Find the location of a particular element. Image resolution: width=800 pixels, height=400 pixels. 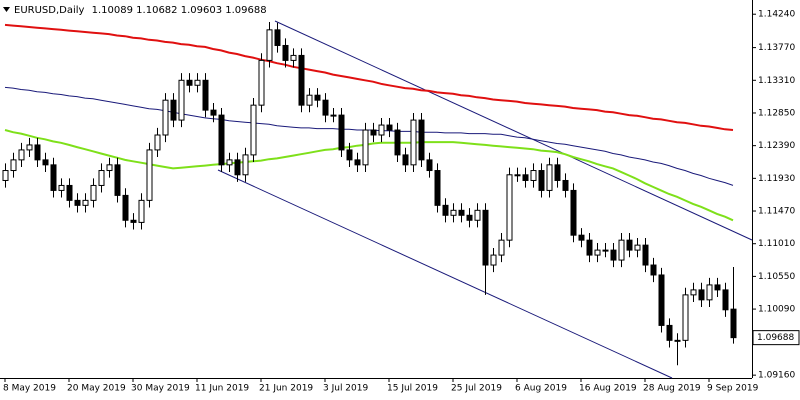

price-label: 1.09688 is located at coordinates (775, 338).